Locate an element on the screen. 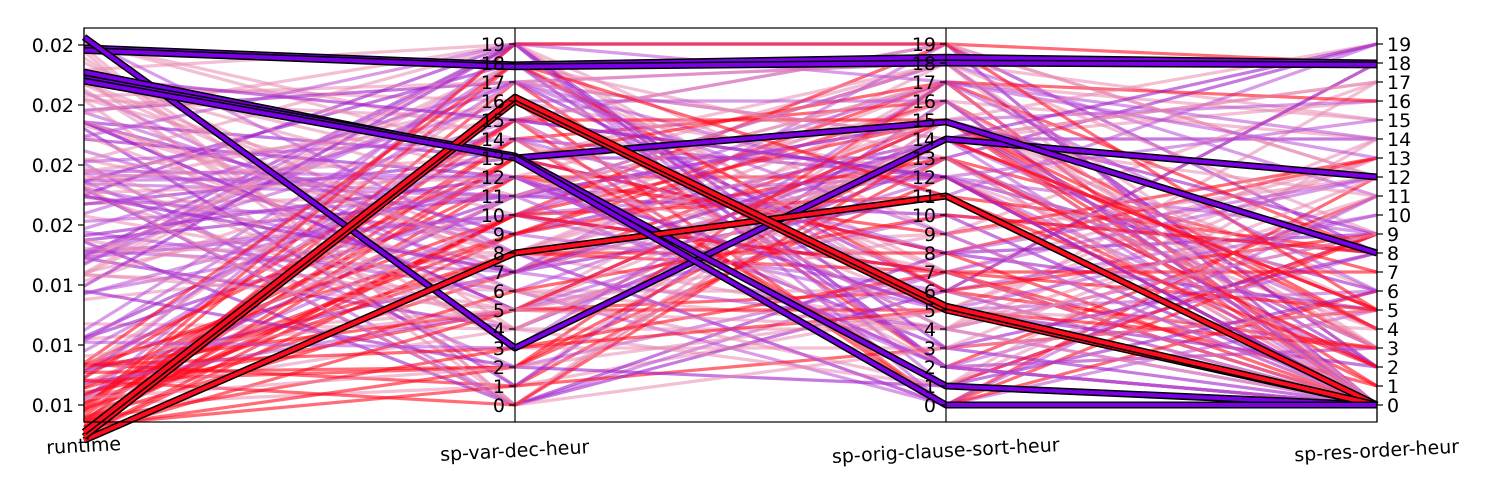 This screenshot has height=500, width=1500. axis-label: runtime is located at coordinates (84, 446).